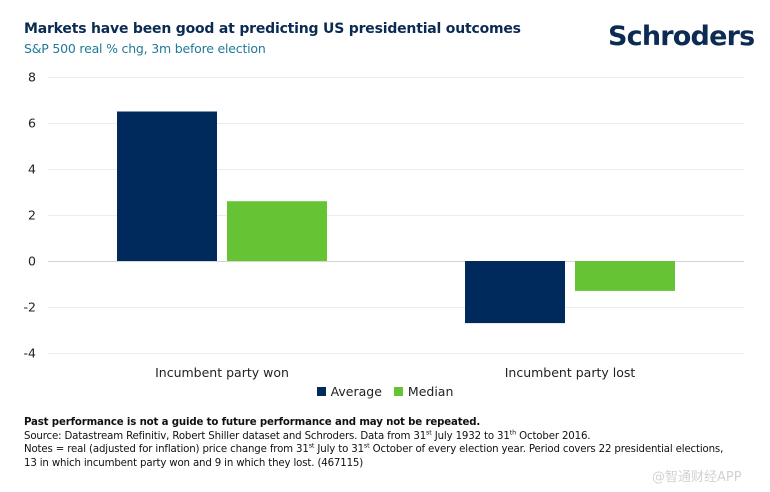  Describe the element at coordinates (30, 307) in the screenshot. I see `y-tick-label: -2` at that location.